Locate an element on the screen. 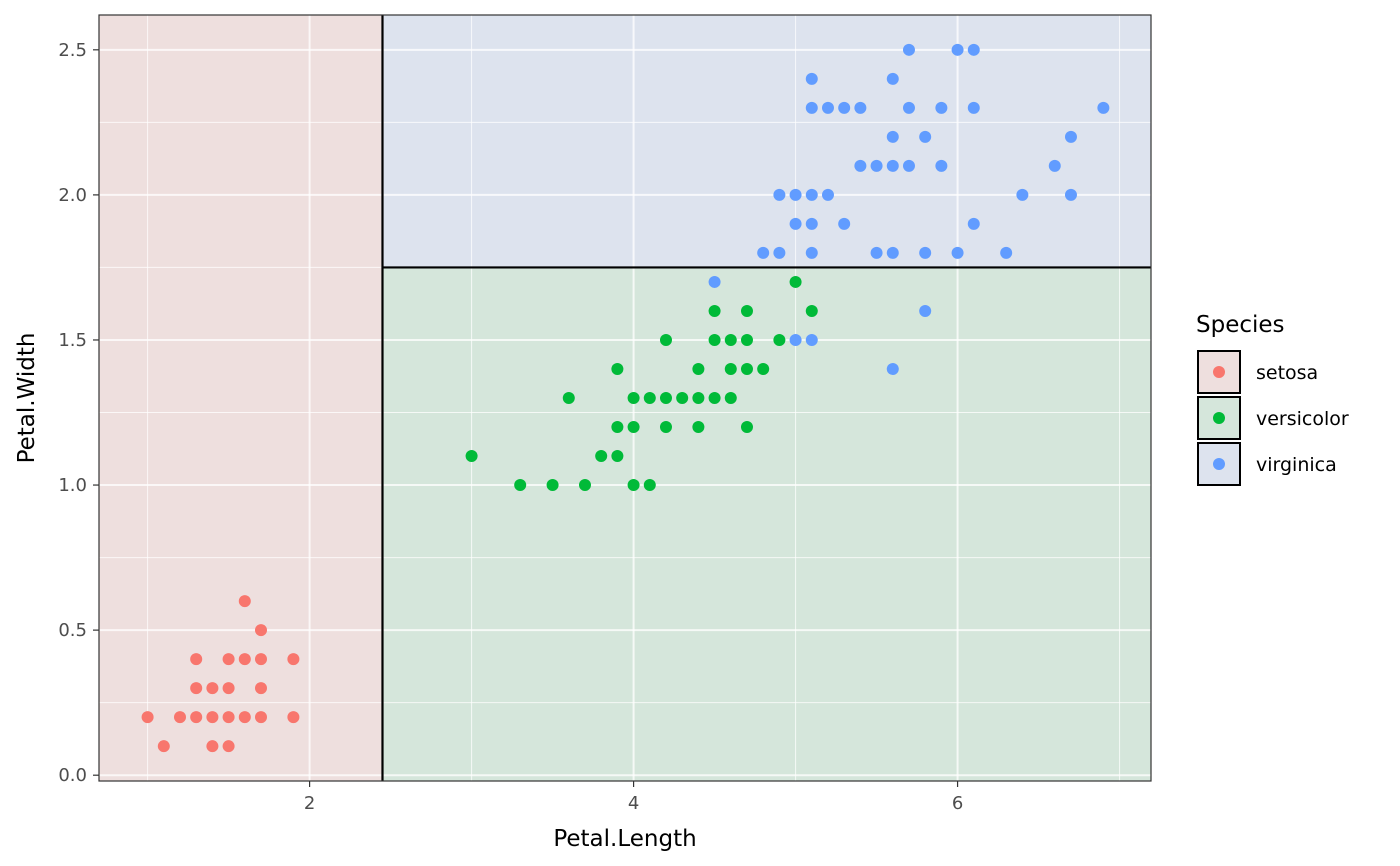  legend: Species setosa versicolor virginica is located at coordinates (1272, 399).